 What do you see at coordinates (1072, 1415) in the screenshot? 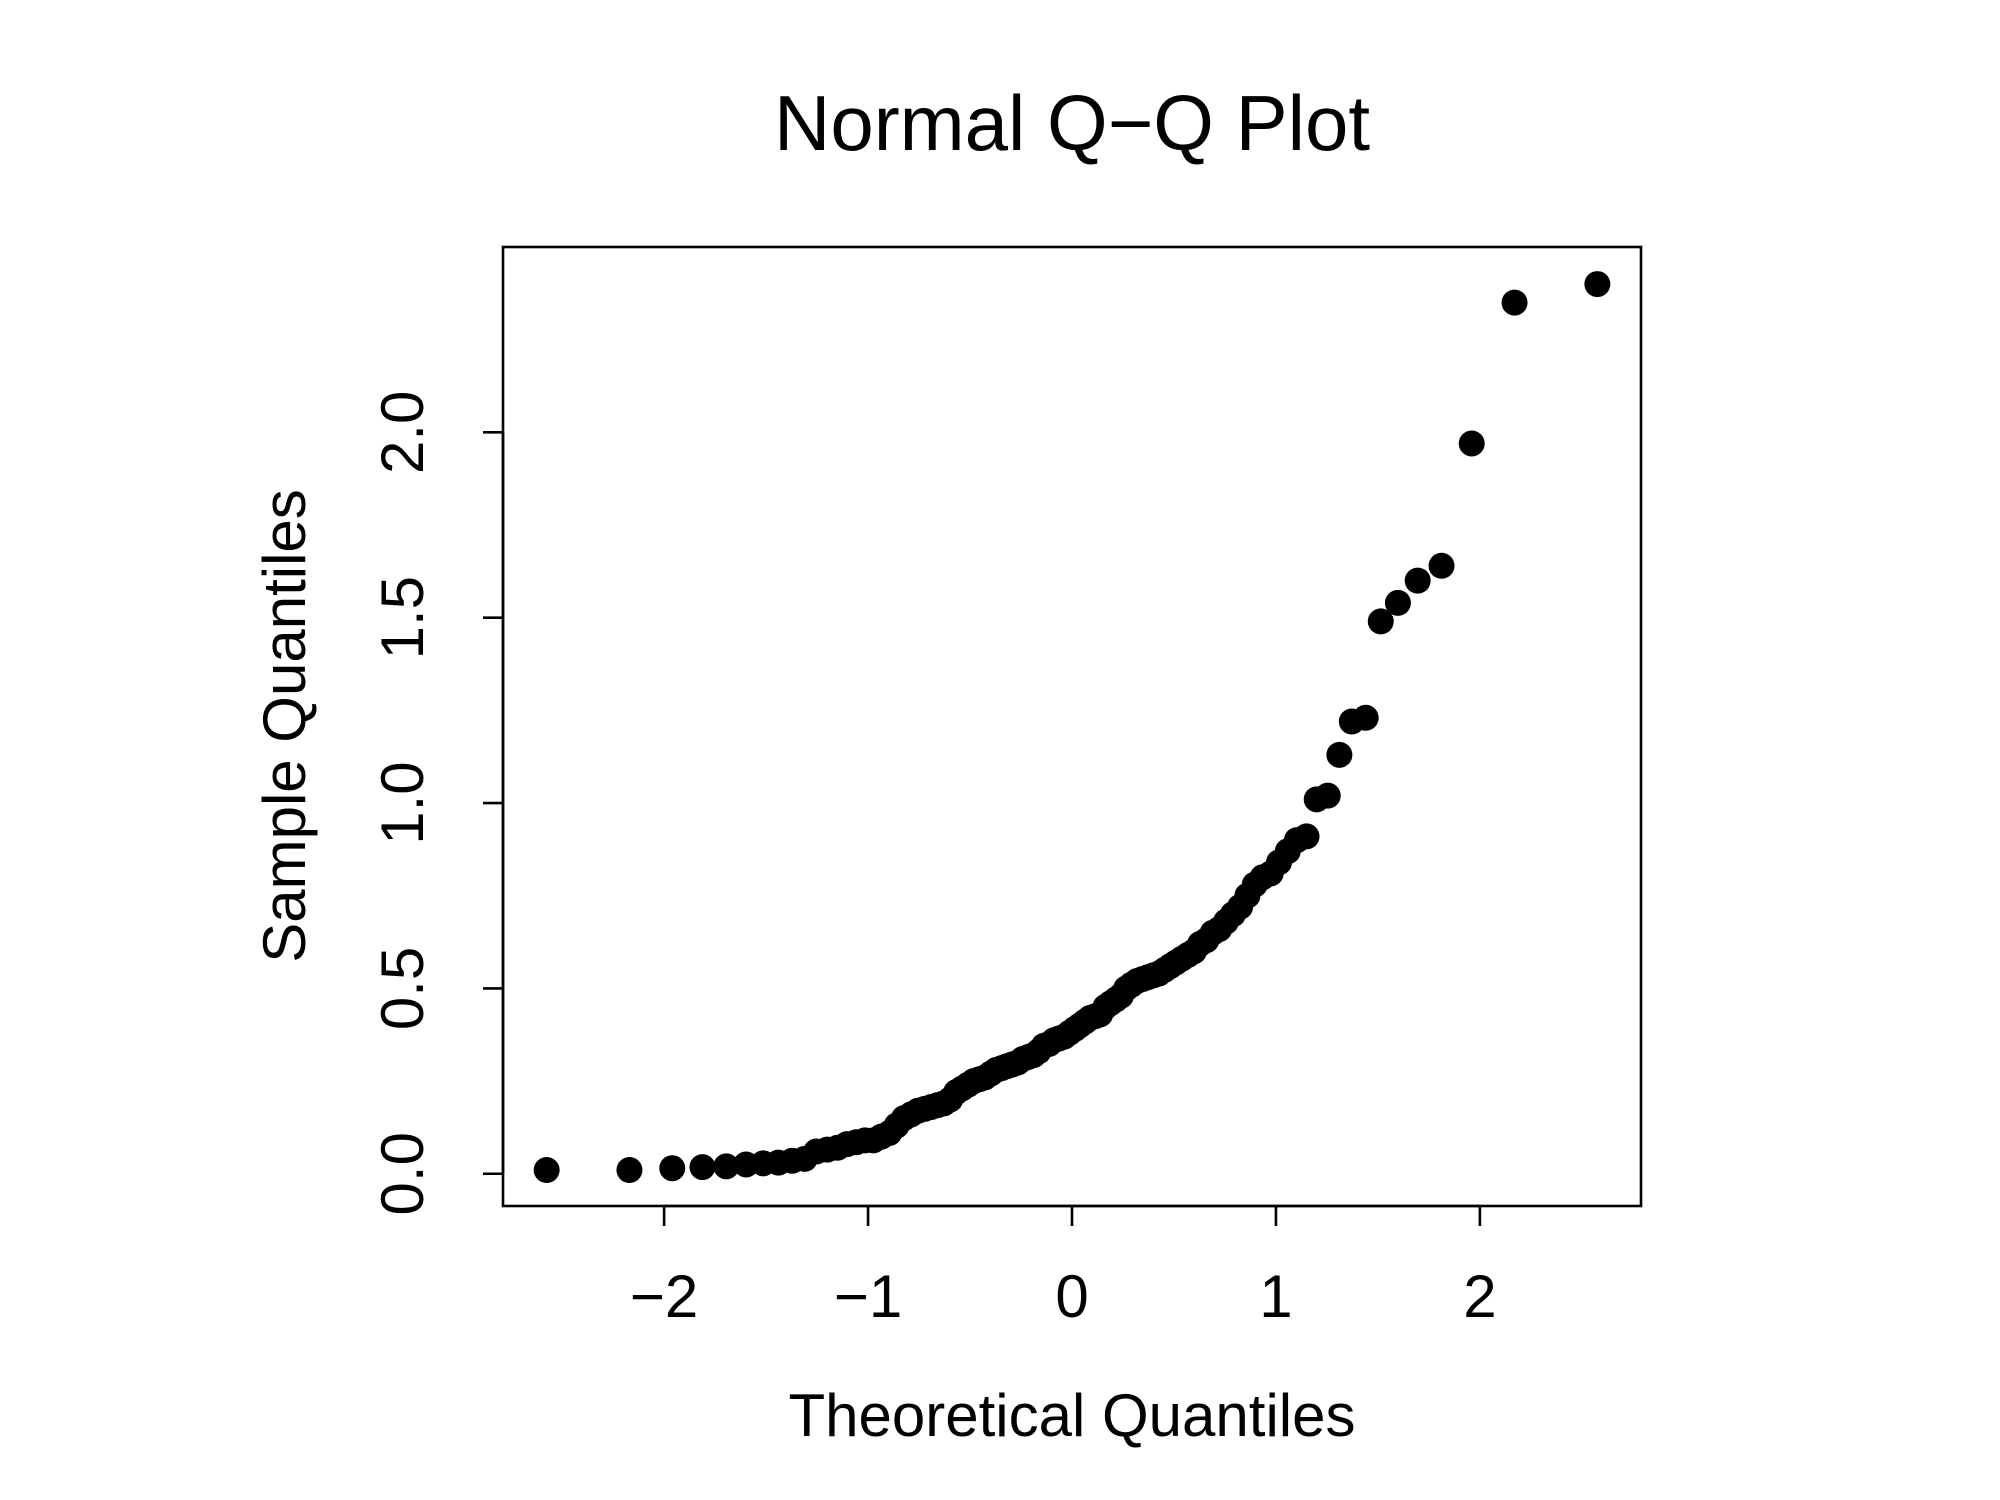
I see `x-axis-title: Theoretical Quantiles` at bounding box center [1072, 1415].